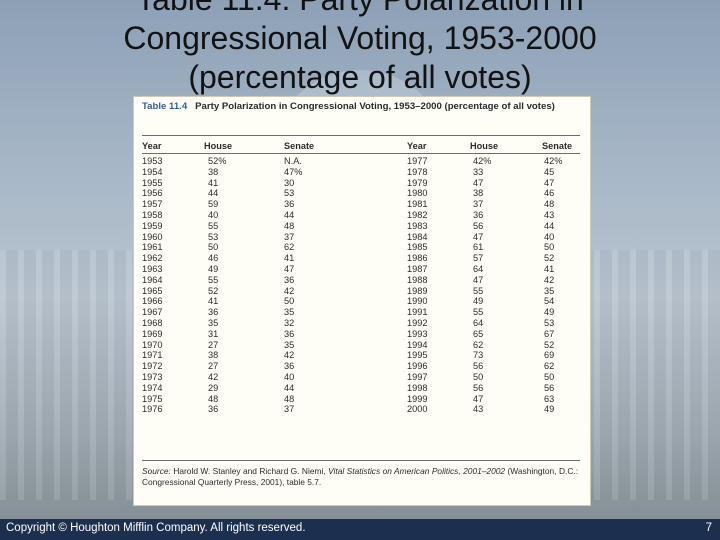 This screenshot has width=720, height=540. Describe the element at coordinates (417, 376) in the screenshot. I see `year-cell: 1997` at that location.